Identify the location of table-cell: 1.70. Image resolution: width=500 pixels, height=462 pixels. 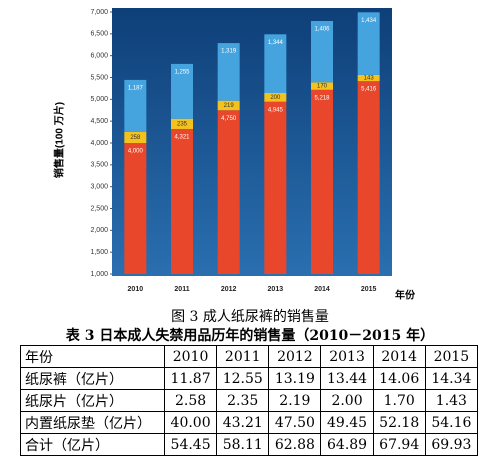
(399, 400).